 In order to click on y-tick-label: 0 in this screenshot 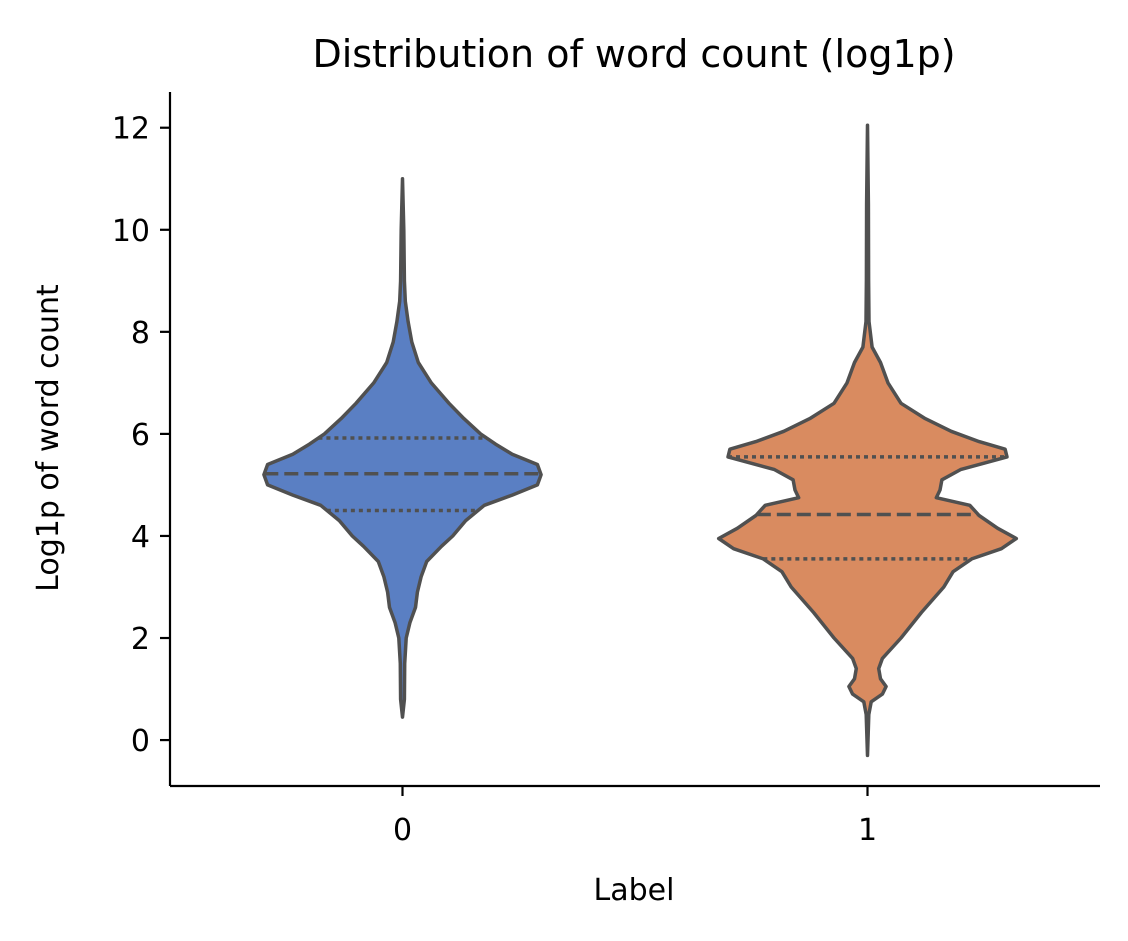, I will do `click(140, 741)`.